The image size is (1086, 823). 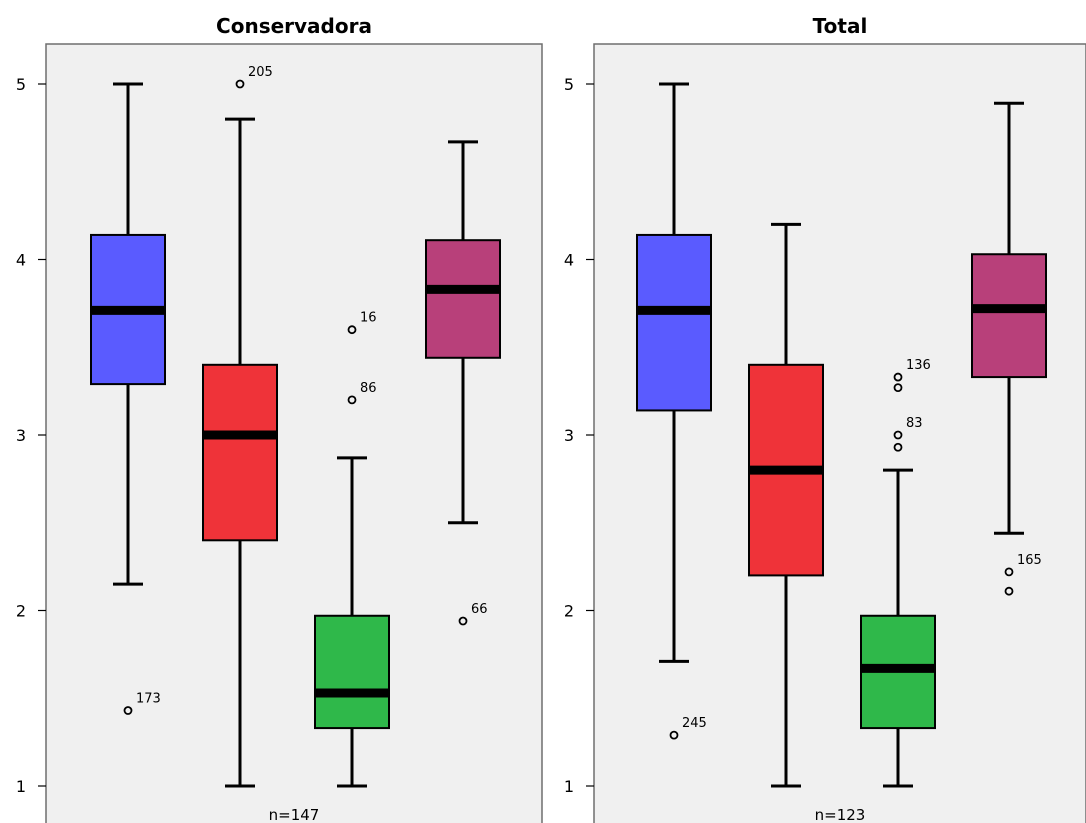 What do you see at coordinates (294, 814) in the screenshot?
I see `sample-size-label: n=147` at bounding box center [294, 814].